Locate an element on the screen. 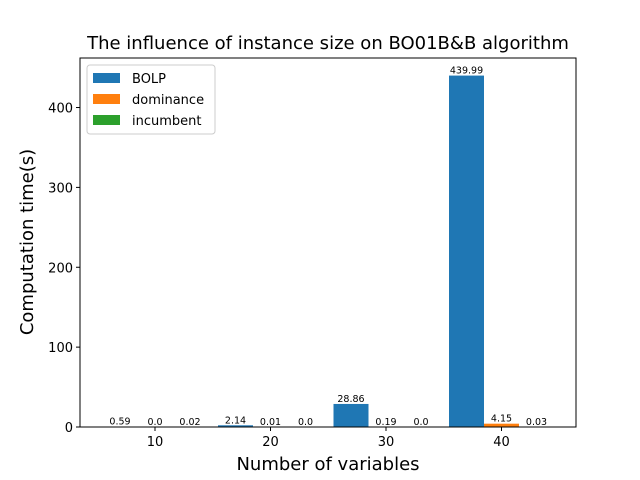  y-tick-label-400: 400 is located at coordinates (60, 109).